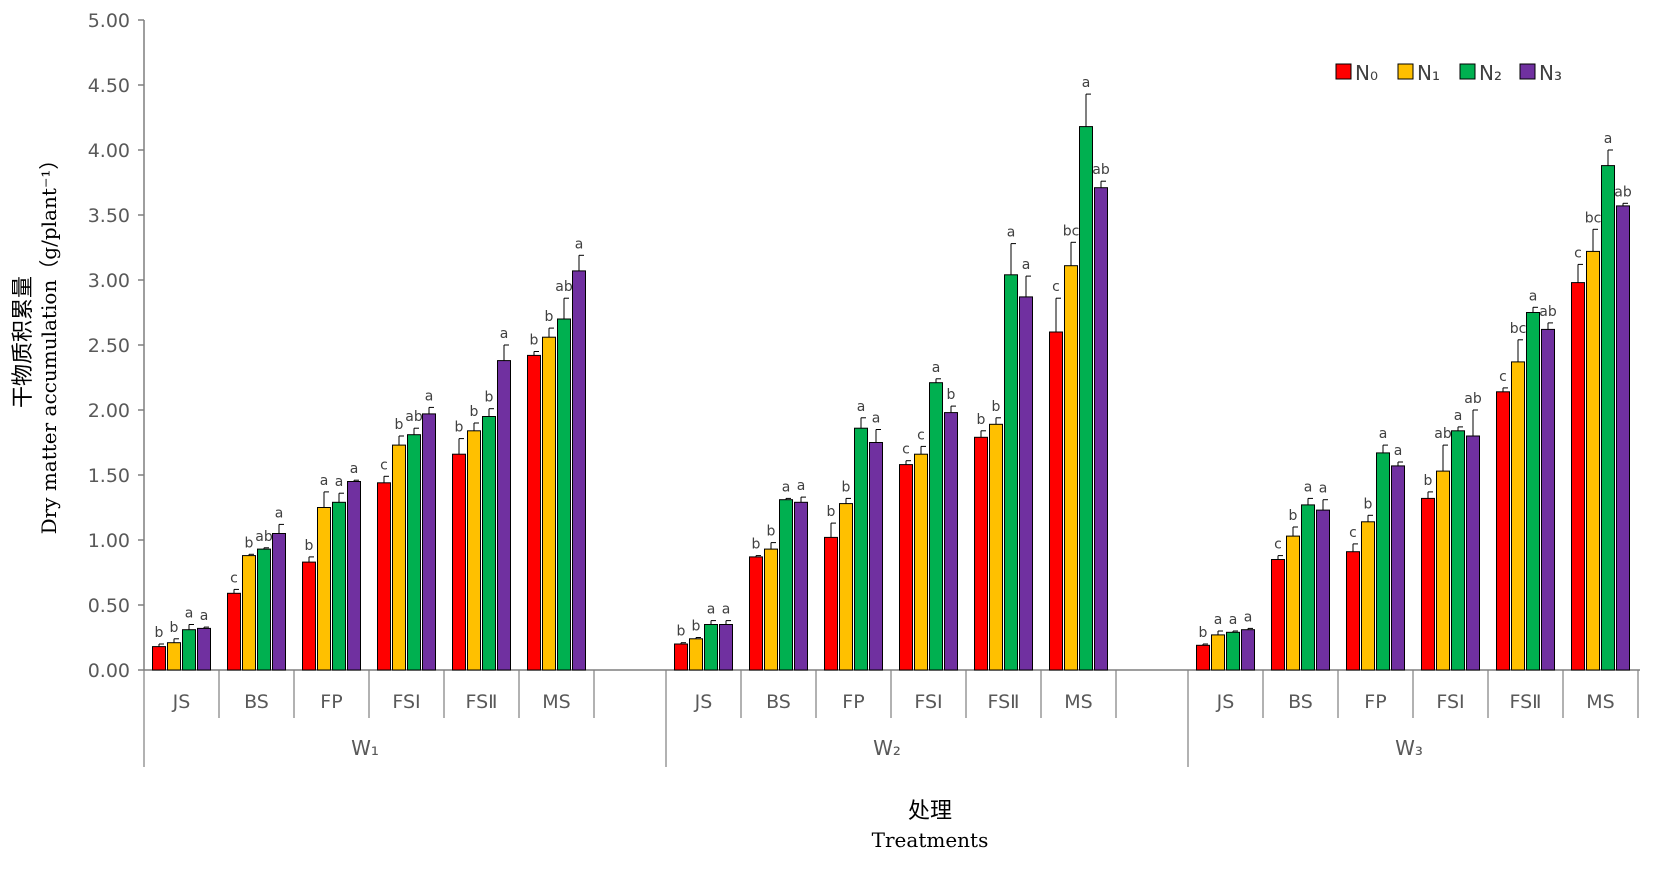 The width and height of the screenshot is (1654, 869). I want to click on y-axis-title-en: Dry matter accumulation（g/plant⁻¹）, so click(49, 342).